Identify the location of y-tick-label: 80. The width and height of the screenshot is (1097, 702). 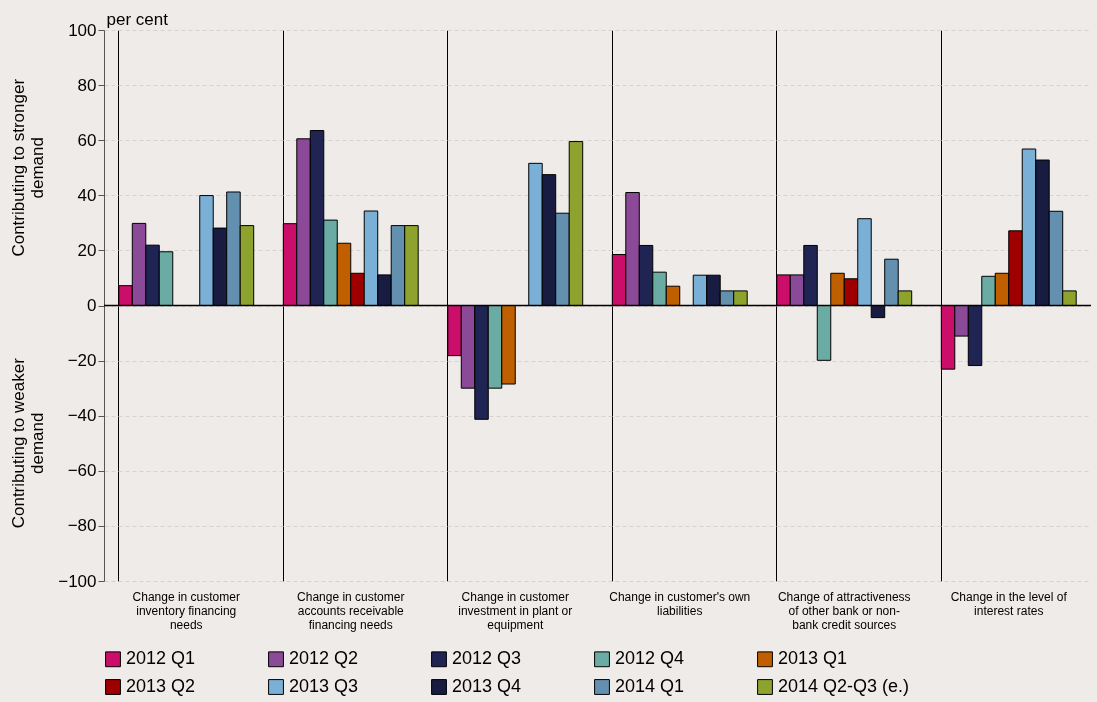
(87, 85).